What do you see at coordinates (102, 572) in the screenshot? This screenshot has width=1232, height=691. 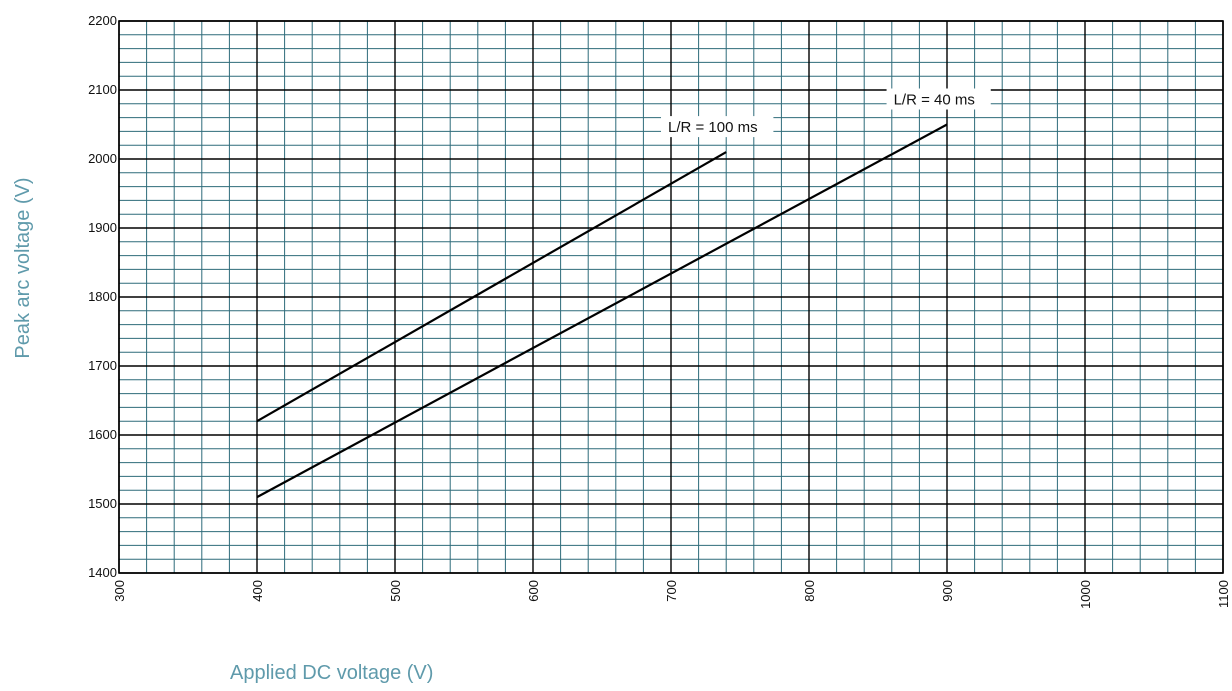 I see `y-tick-label: 1400` at bounding box center [102, 572].